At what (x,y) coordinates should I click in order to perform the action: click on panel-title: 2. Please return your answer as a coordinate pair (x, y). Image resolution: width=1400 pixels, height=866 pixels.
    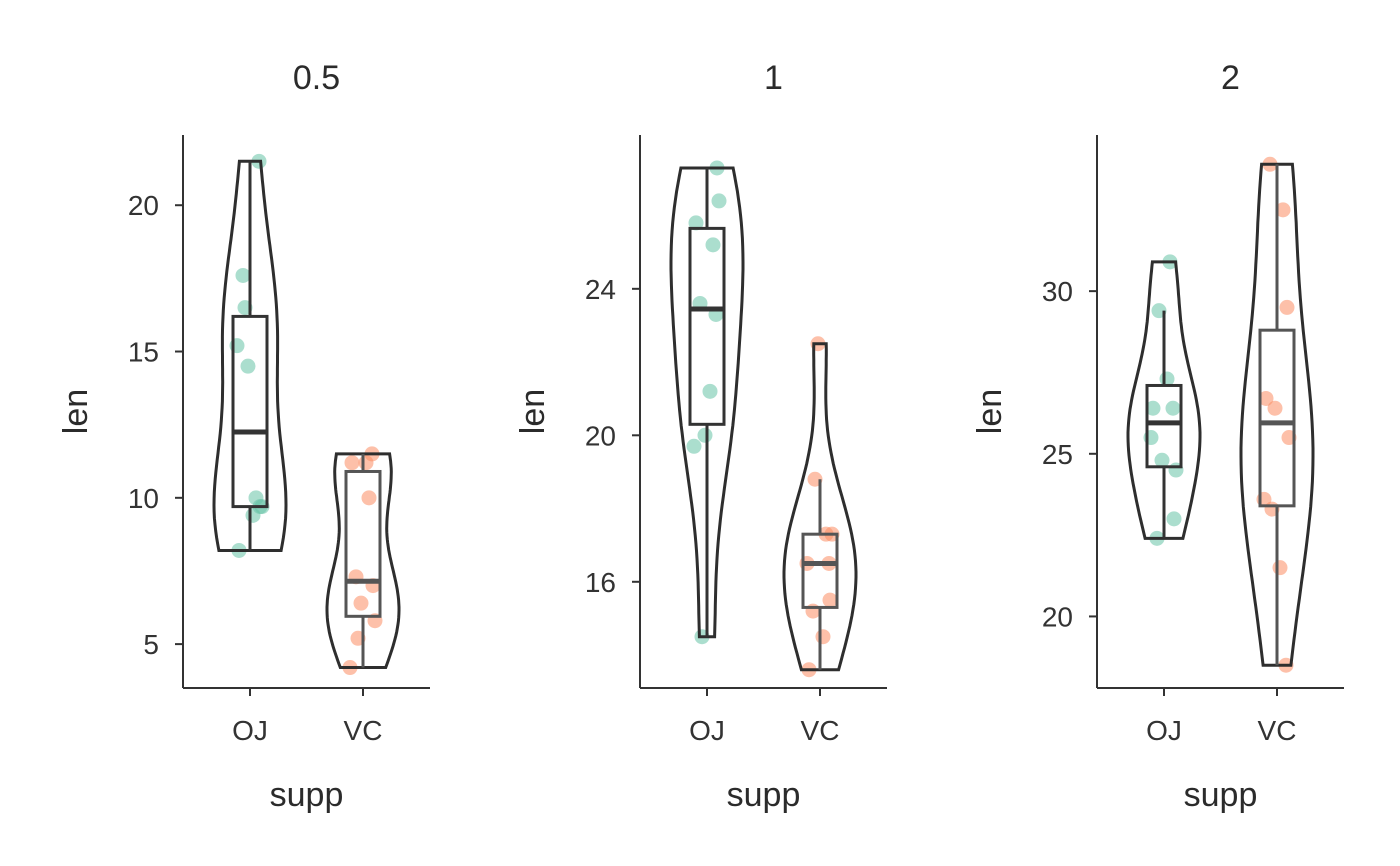
    Looking at the image, I should click on (1230, 78).